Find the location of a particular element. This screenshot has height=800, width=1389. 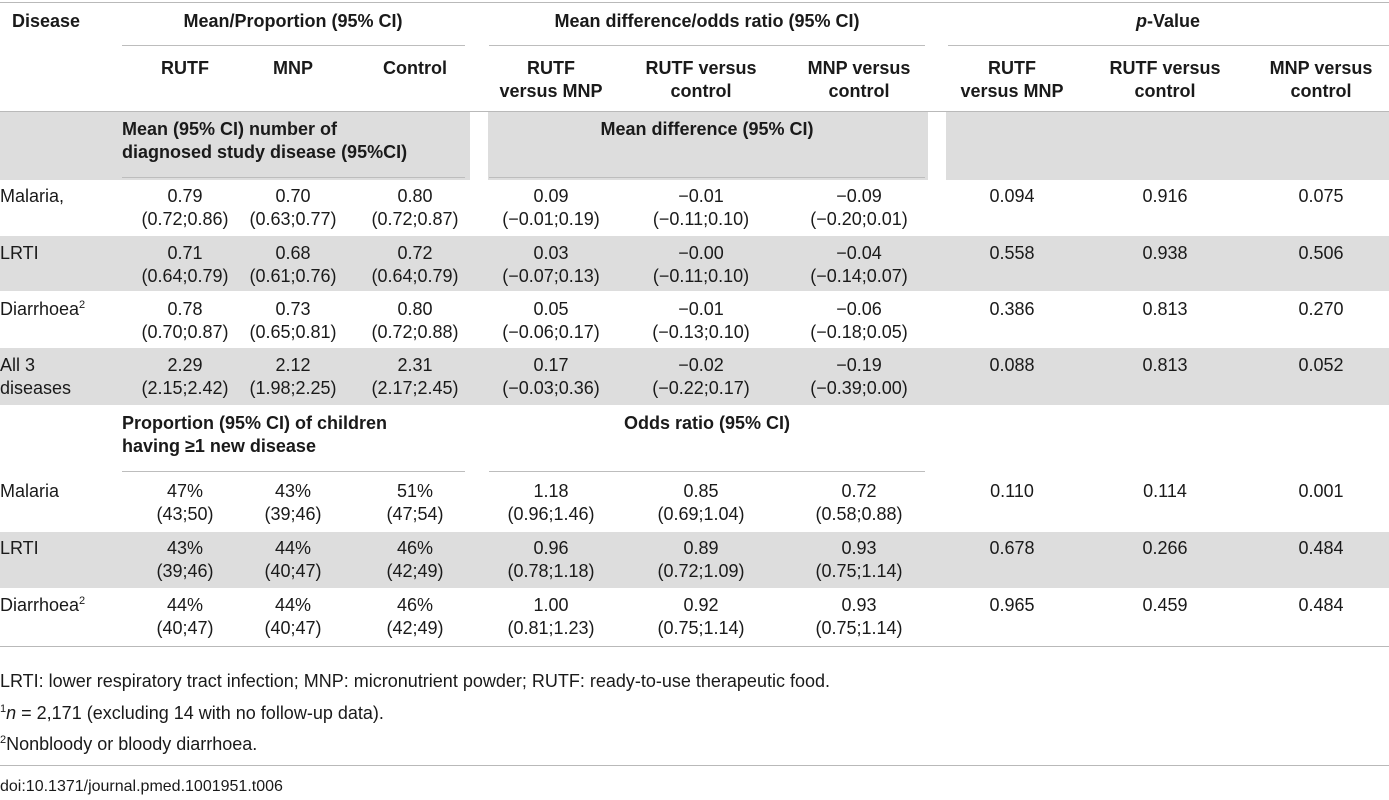

table-cell: 47% is located at coordinates (185, 491).